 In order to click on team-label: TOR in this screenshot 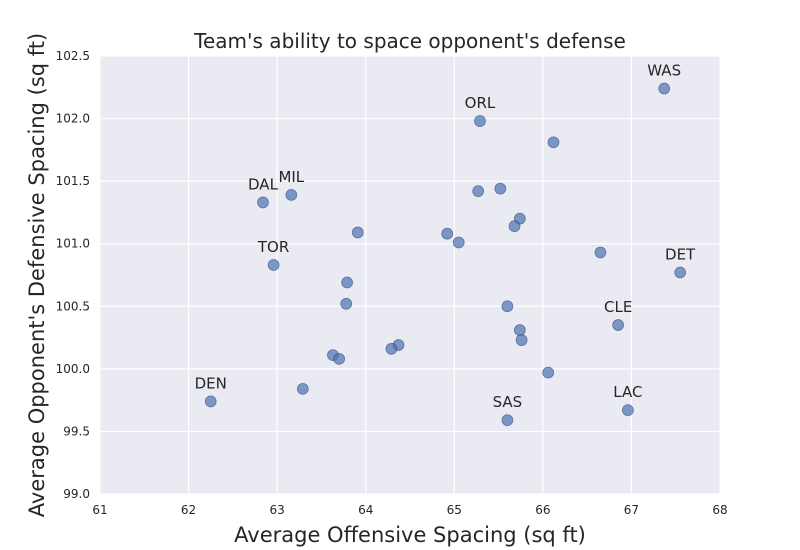, I will do `click(273, 247)`.